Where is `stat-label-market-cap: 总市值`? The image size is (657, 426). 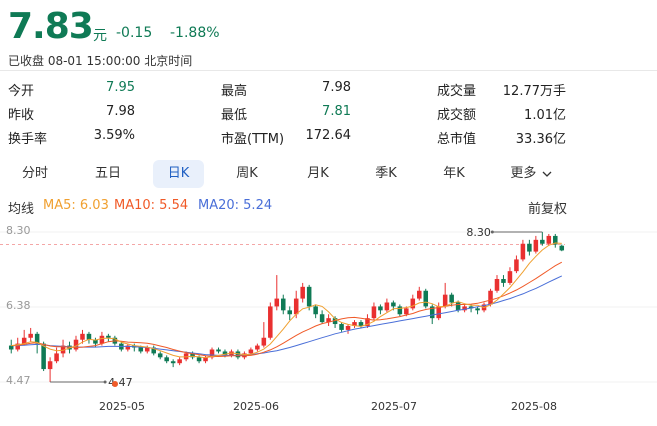 stat-label-market-cap: 总市值 is located at coordinates (457, 139).